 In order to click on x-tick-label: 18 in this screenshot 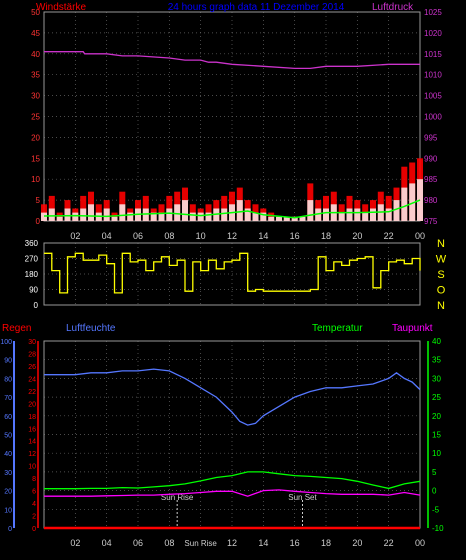, I will do `click(326, 236)`.